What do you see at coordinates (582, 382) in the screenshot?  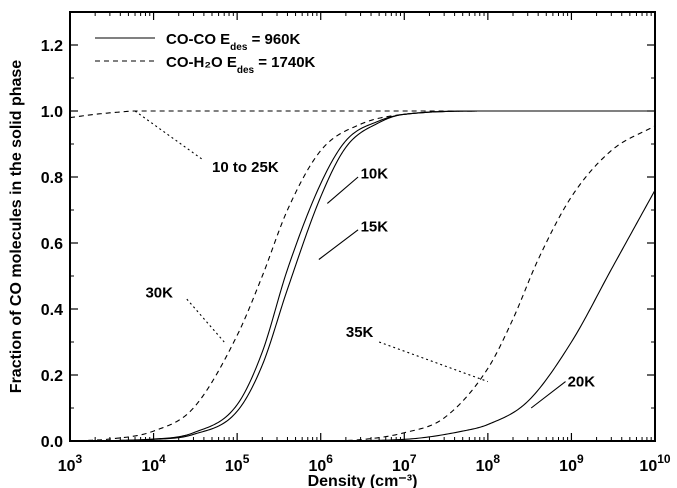 I see `annotation-label: 20K` at bounding box center [582, 382].